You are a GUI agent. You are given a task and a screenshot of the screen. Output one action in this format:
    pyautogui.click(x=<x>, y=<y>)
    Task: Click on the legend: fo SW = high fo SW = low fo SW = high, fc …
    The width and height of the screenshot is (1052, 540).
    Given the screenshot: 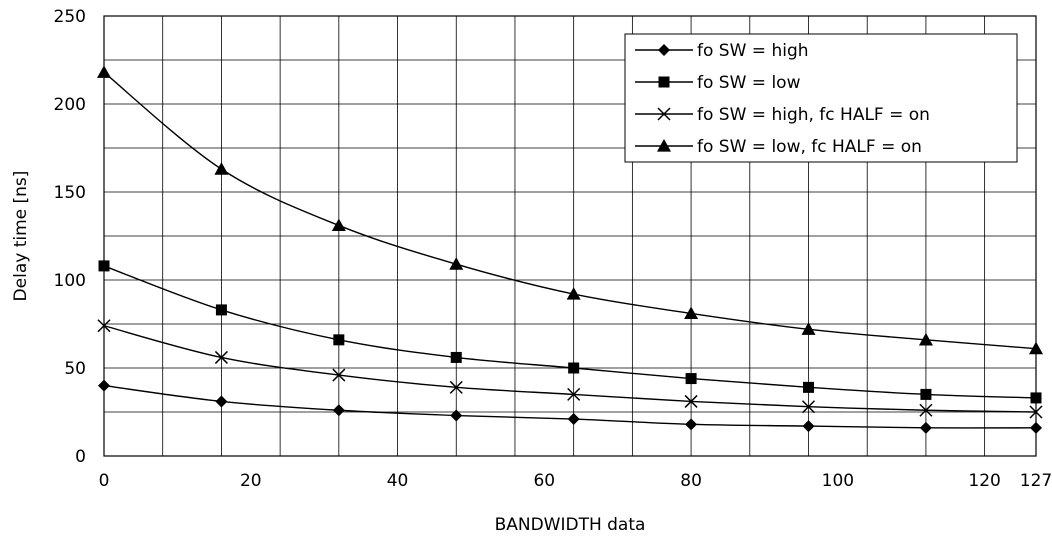 What is the action you would take?
    pyautogui.click(x=821, y=98)
    